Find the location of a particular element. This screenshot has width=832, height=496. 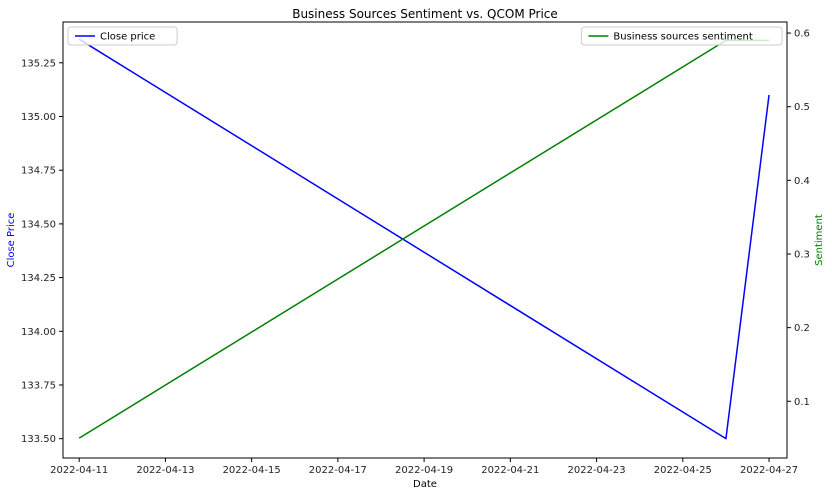

y-left-tick-label: 133.75 is located at coordinates (38, 385).